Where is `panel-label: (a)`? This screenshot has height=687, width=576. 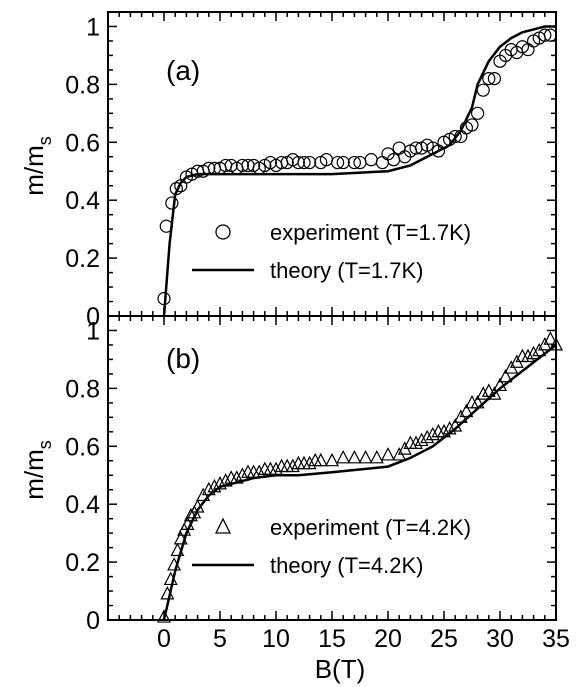
panel-label: (a) is located at coordinates (183, 70).